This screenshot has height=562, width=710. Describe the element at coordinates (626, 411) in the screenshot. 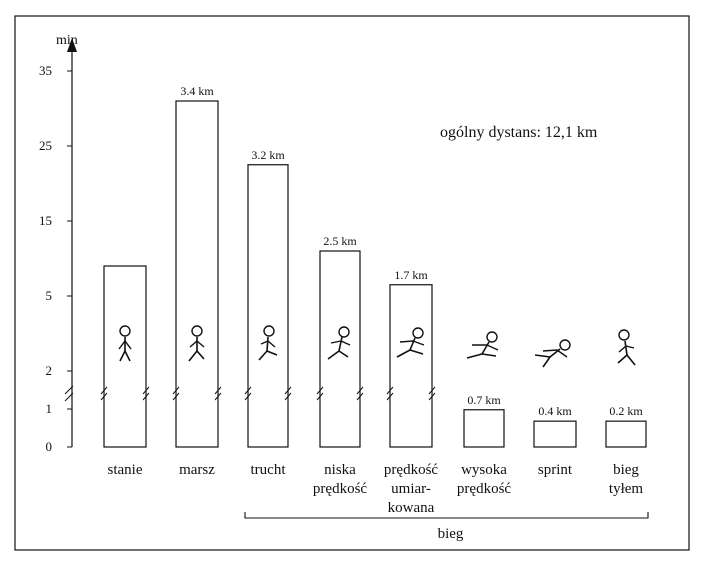

I see `distance-label: 0.2 km` at that location.